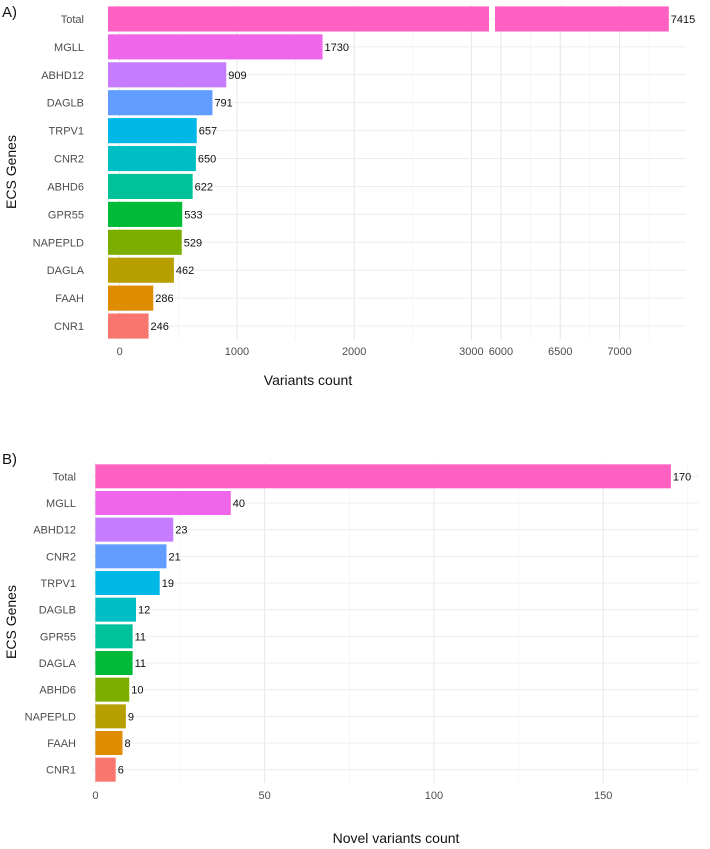  I want to click on panel-b-x-tick-label: 50, so click(265, 796).